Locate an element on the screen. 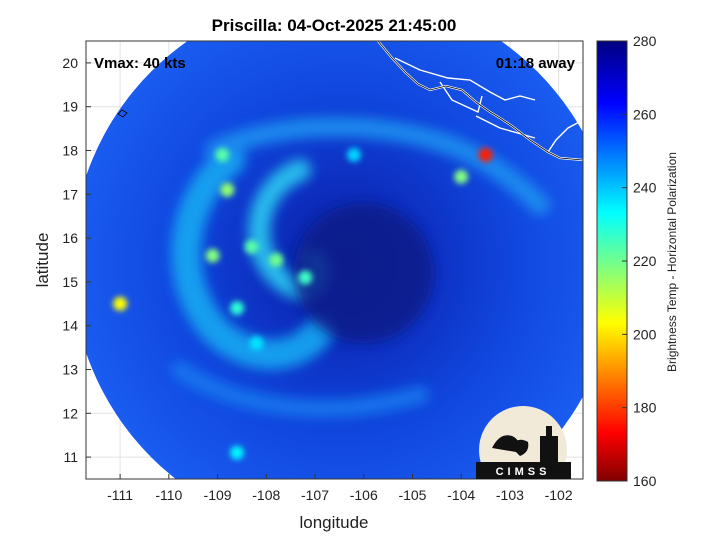 The height and width of the screenshot is (540, 720). x-tick-label: -102 is located at coordinates (559, 495).